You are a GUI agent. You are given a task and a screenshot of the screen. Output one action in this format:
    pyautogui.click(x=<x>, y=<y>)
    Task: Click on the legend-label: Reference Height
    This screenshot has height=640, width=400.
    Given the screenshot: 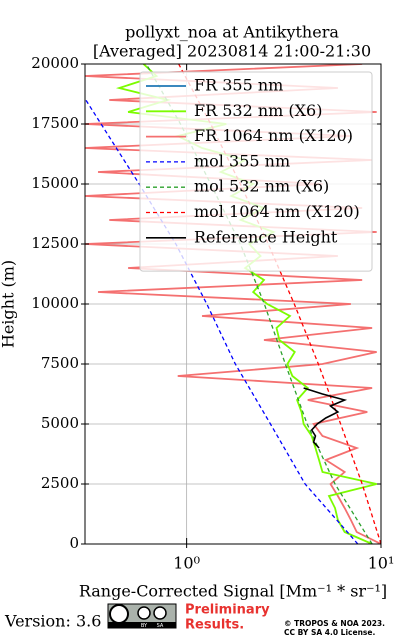 What is the action you would take?
    pyautogui.click(x=266, y=236)
    